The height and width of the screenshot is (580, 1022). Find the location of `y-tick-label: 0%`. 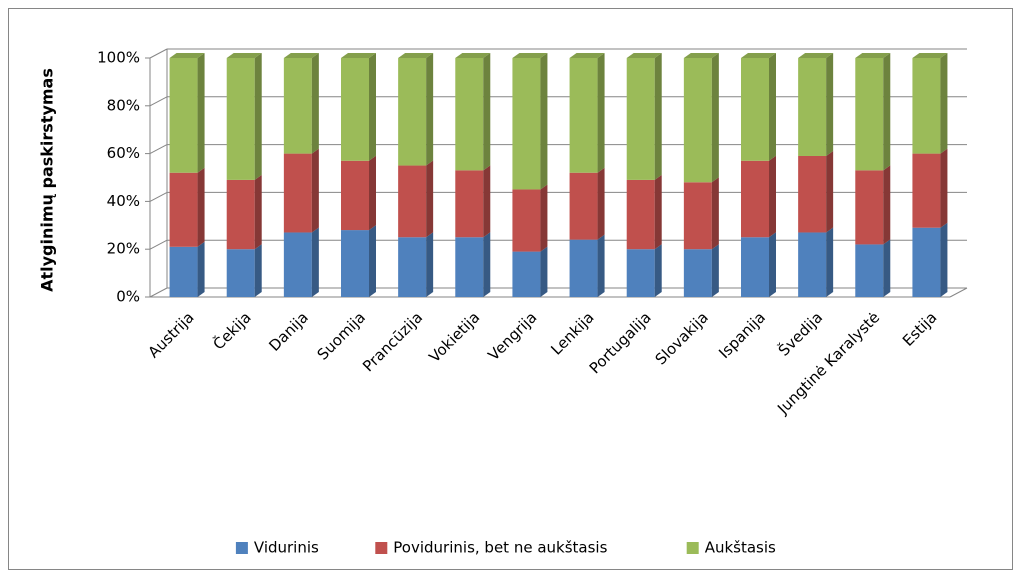

y-tick-label: 0% is located at coordinates (128, 297).